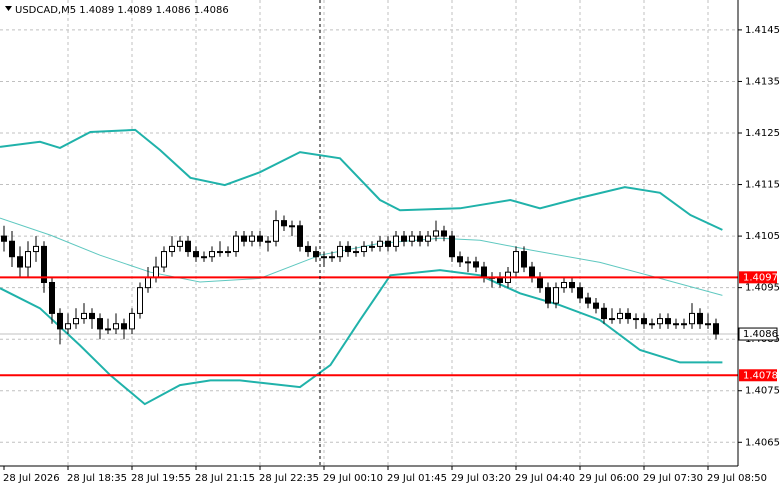 Image resolution: width=781 pixels, height=489 pixels. I want to click on x-tick-label: 28 Jul 19:55, so click(161, 478).